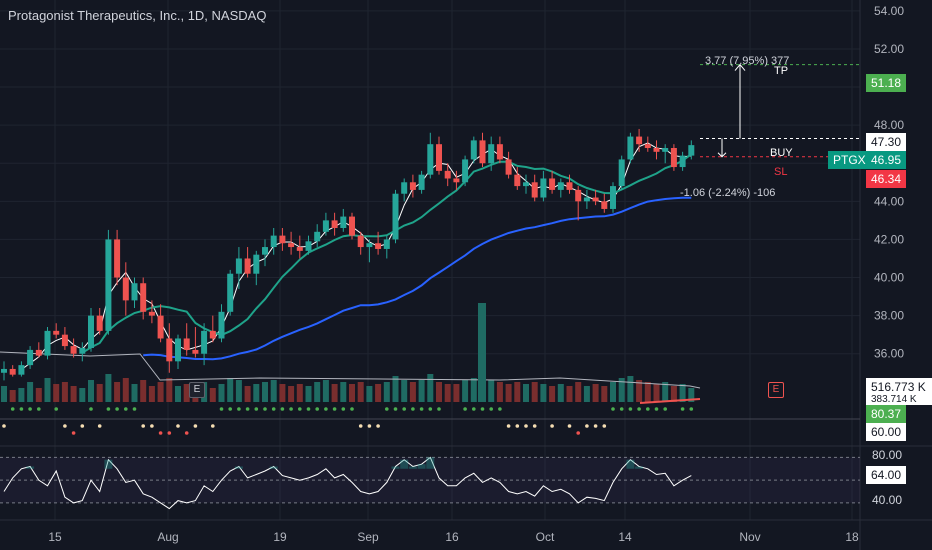 This screenshot has height=550, width=932. What do you see at coordinates (347, 483) in the screenshot?
I see `rsi-line` at bounding box center [347, 483].